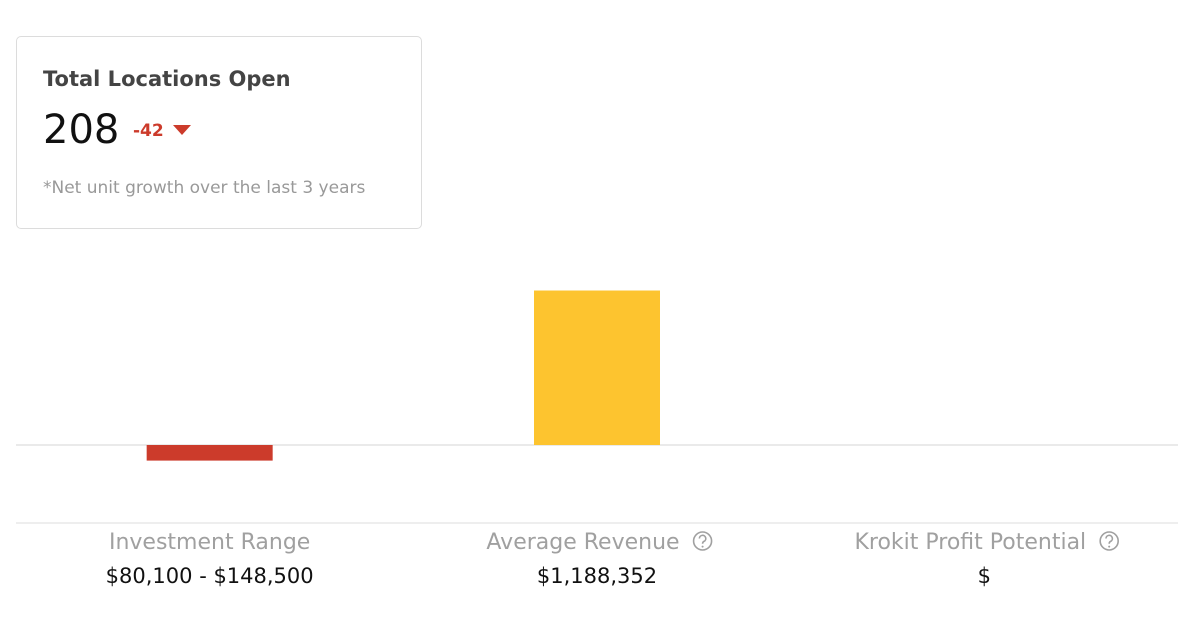 This screenshot has height=623, width=1200. I want to click on detail-label: $1,188,352, so click(597, 576).